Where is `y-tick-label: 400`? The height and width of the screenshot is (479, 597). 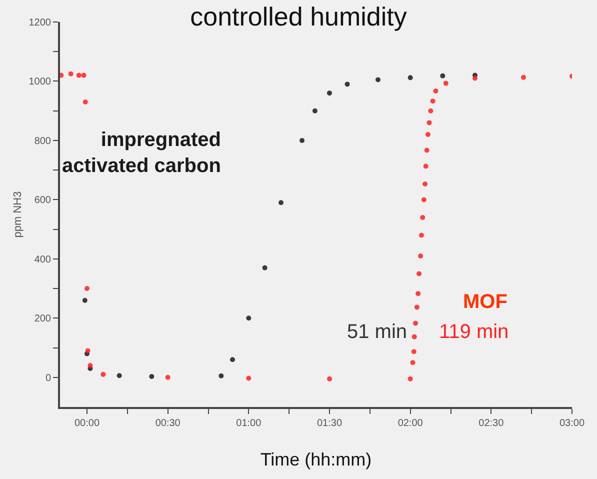 y-tick-label: 400 is located at coordinates (43, 260).